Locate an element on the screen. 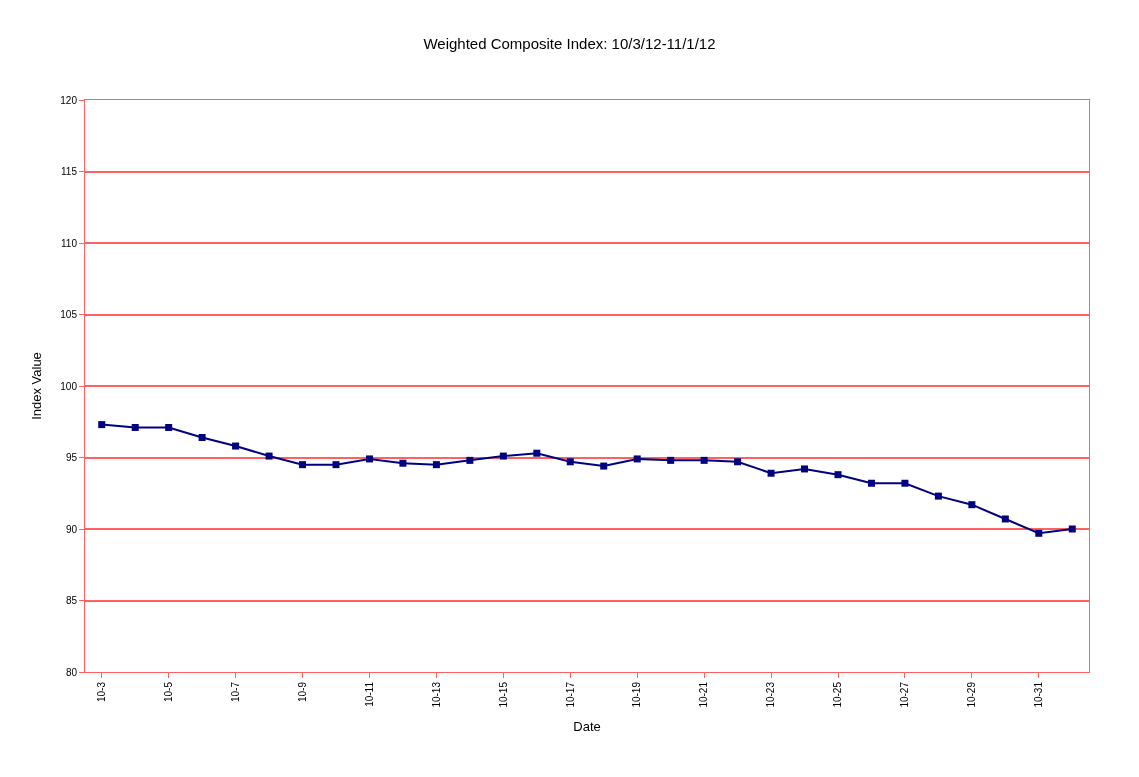 The width and height of the screenshot is (1139, 777). x-tick-label: 10-9 is located at coordinates (302, 692).